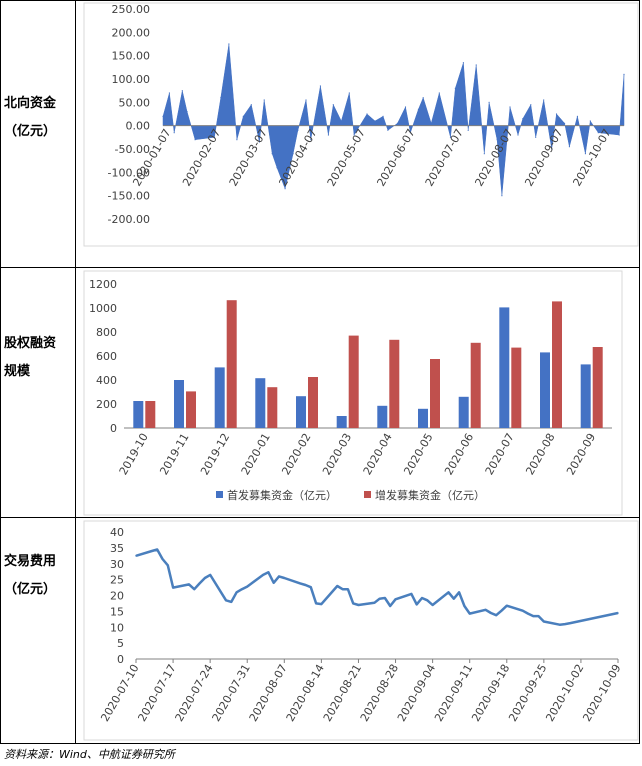  I want to click on x-tick-label: 2020-05-07, so click(346, 158).